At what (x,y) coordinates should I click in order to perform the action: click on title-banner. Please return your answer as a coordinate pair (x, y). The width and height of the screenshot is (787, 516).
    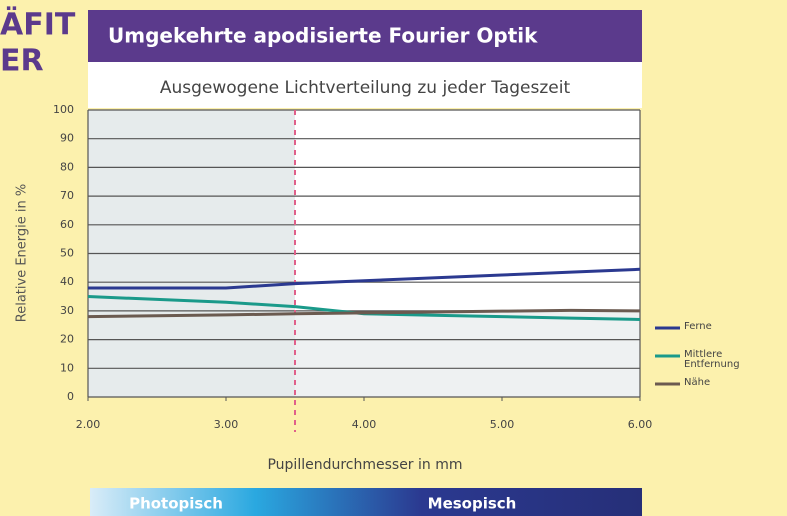
    Looking at the image, I should click on (365, 36).